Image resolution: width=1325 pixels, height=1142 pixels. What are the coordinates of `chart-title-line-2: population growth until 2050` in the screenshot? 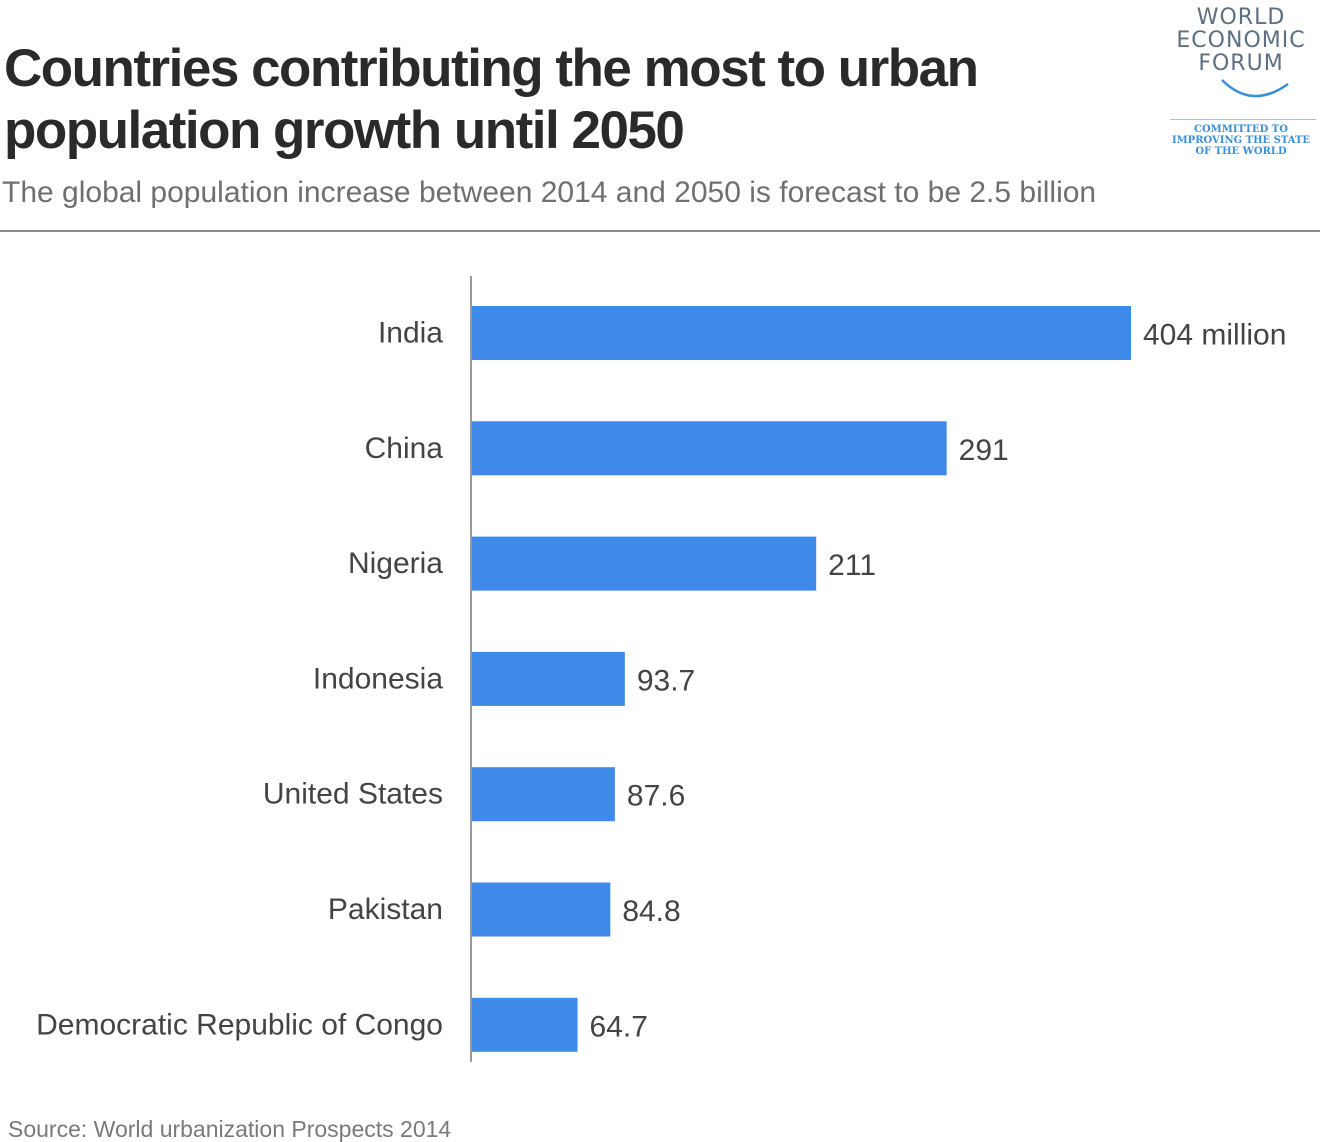 It's located at (344, 130).